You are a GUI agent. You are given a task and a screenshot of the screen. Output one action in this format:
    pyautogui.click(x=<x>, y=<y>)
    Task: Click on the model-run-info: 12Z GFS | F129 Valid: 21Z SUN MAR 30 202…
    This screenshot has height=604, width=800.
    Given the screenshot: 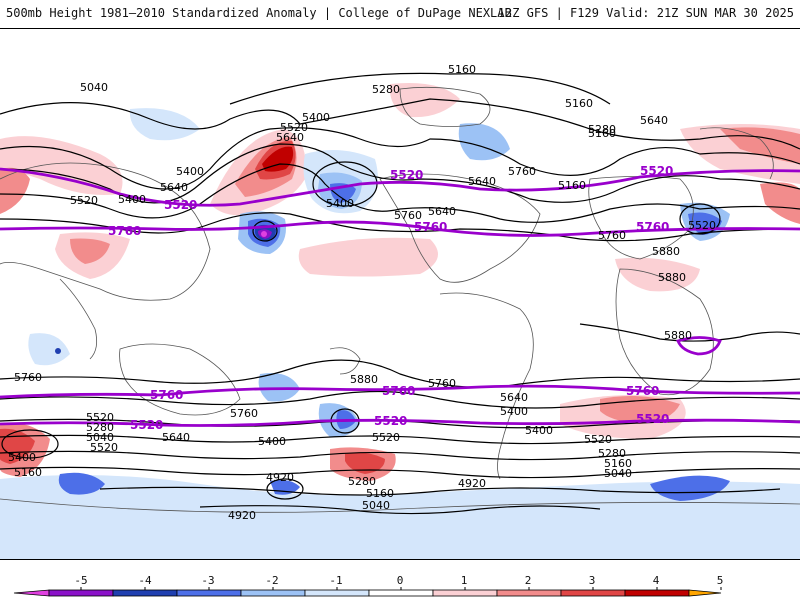 What is the action you would take?
    pyautogui.click(x=645, y=13)
    